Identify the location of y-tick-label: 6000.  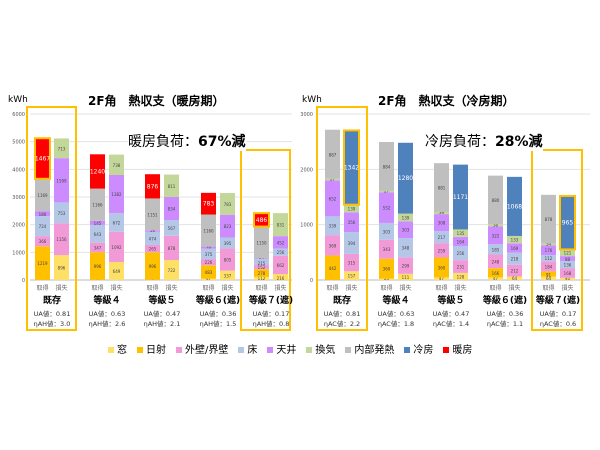
(18, 115).